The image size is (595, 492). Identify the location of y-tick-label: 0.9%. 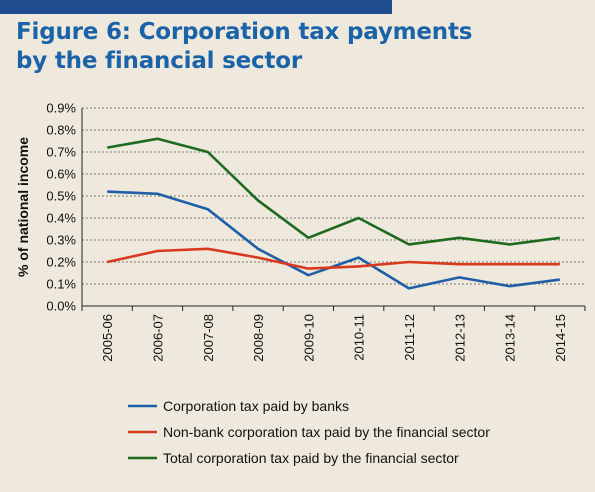
(61, 108).